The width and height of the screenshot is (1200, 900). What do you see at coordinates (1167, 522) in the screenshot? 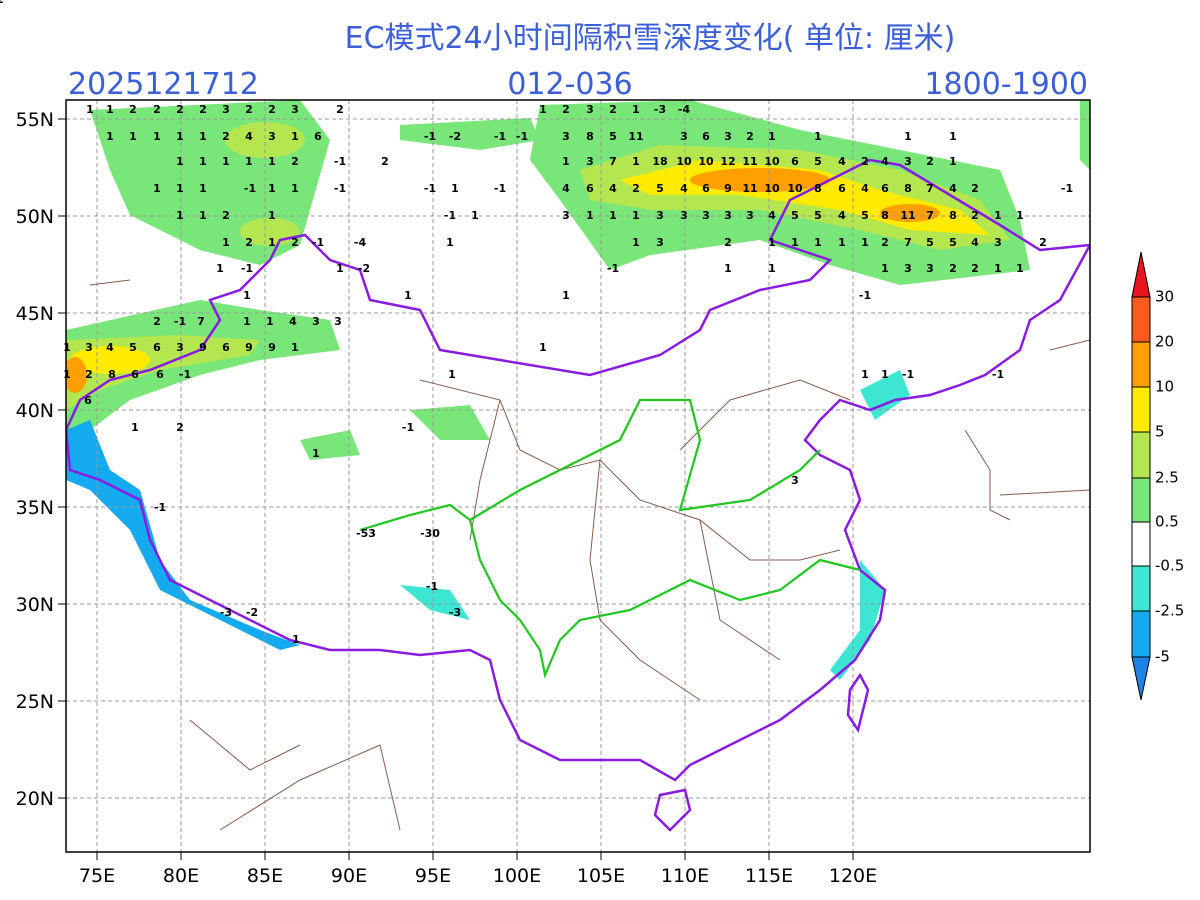
I see `colorbar-label: 0.5` at bounding box center [1167, 522].